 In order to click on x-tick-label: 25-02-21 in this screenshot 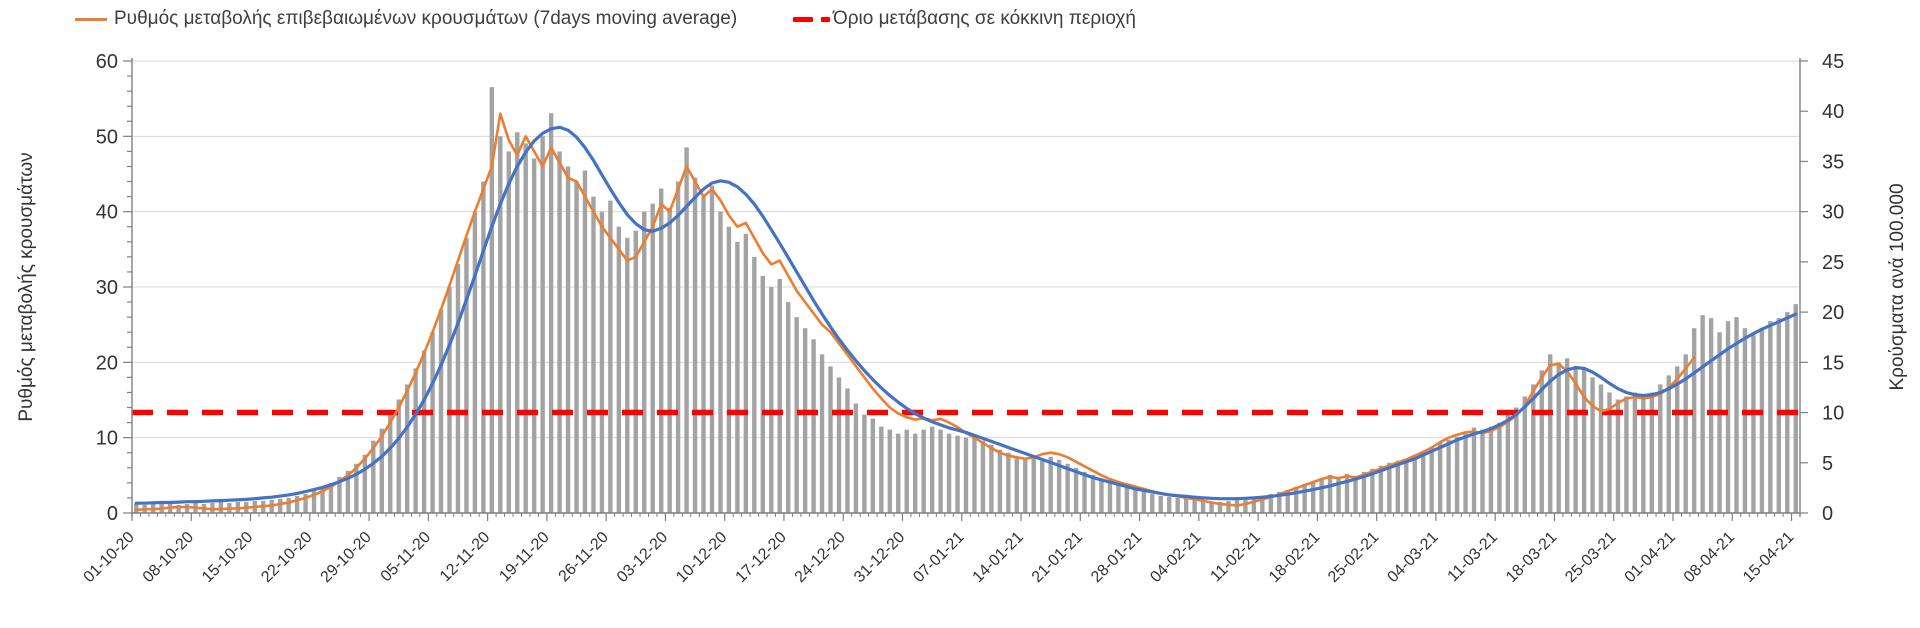, I will do `click(1353, 557)`.